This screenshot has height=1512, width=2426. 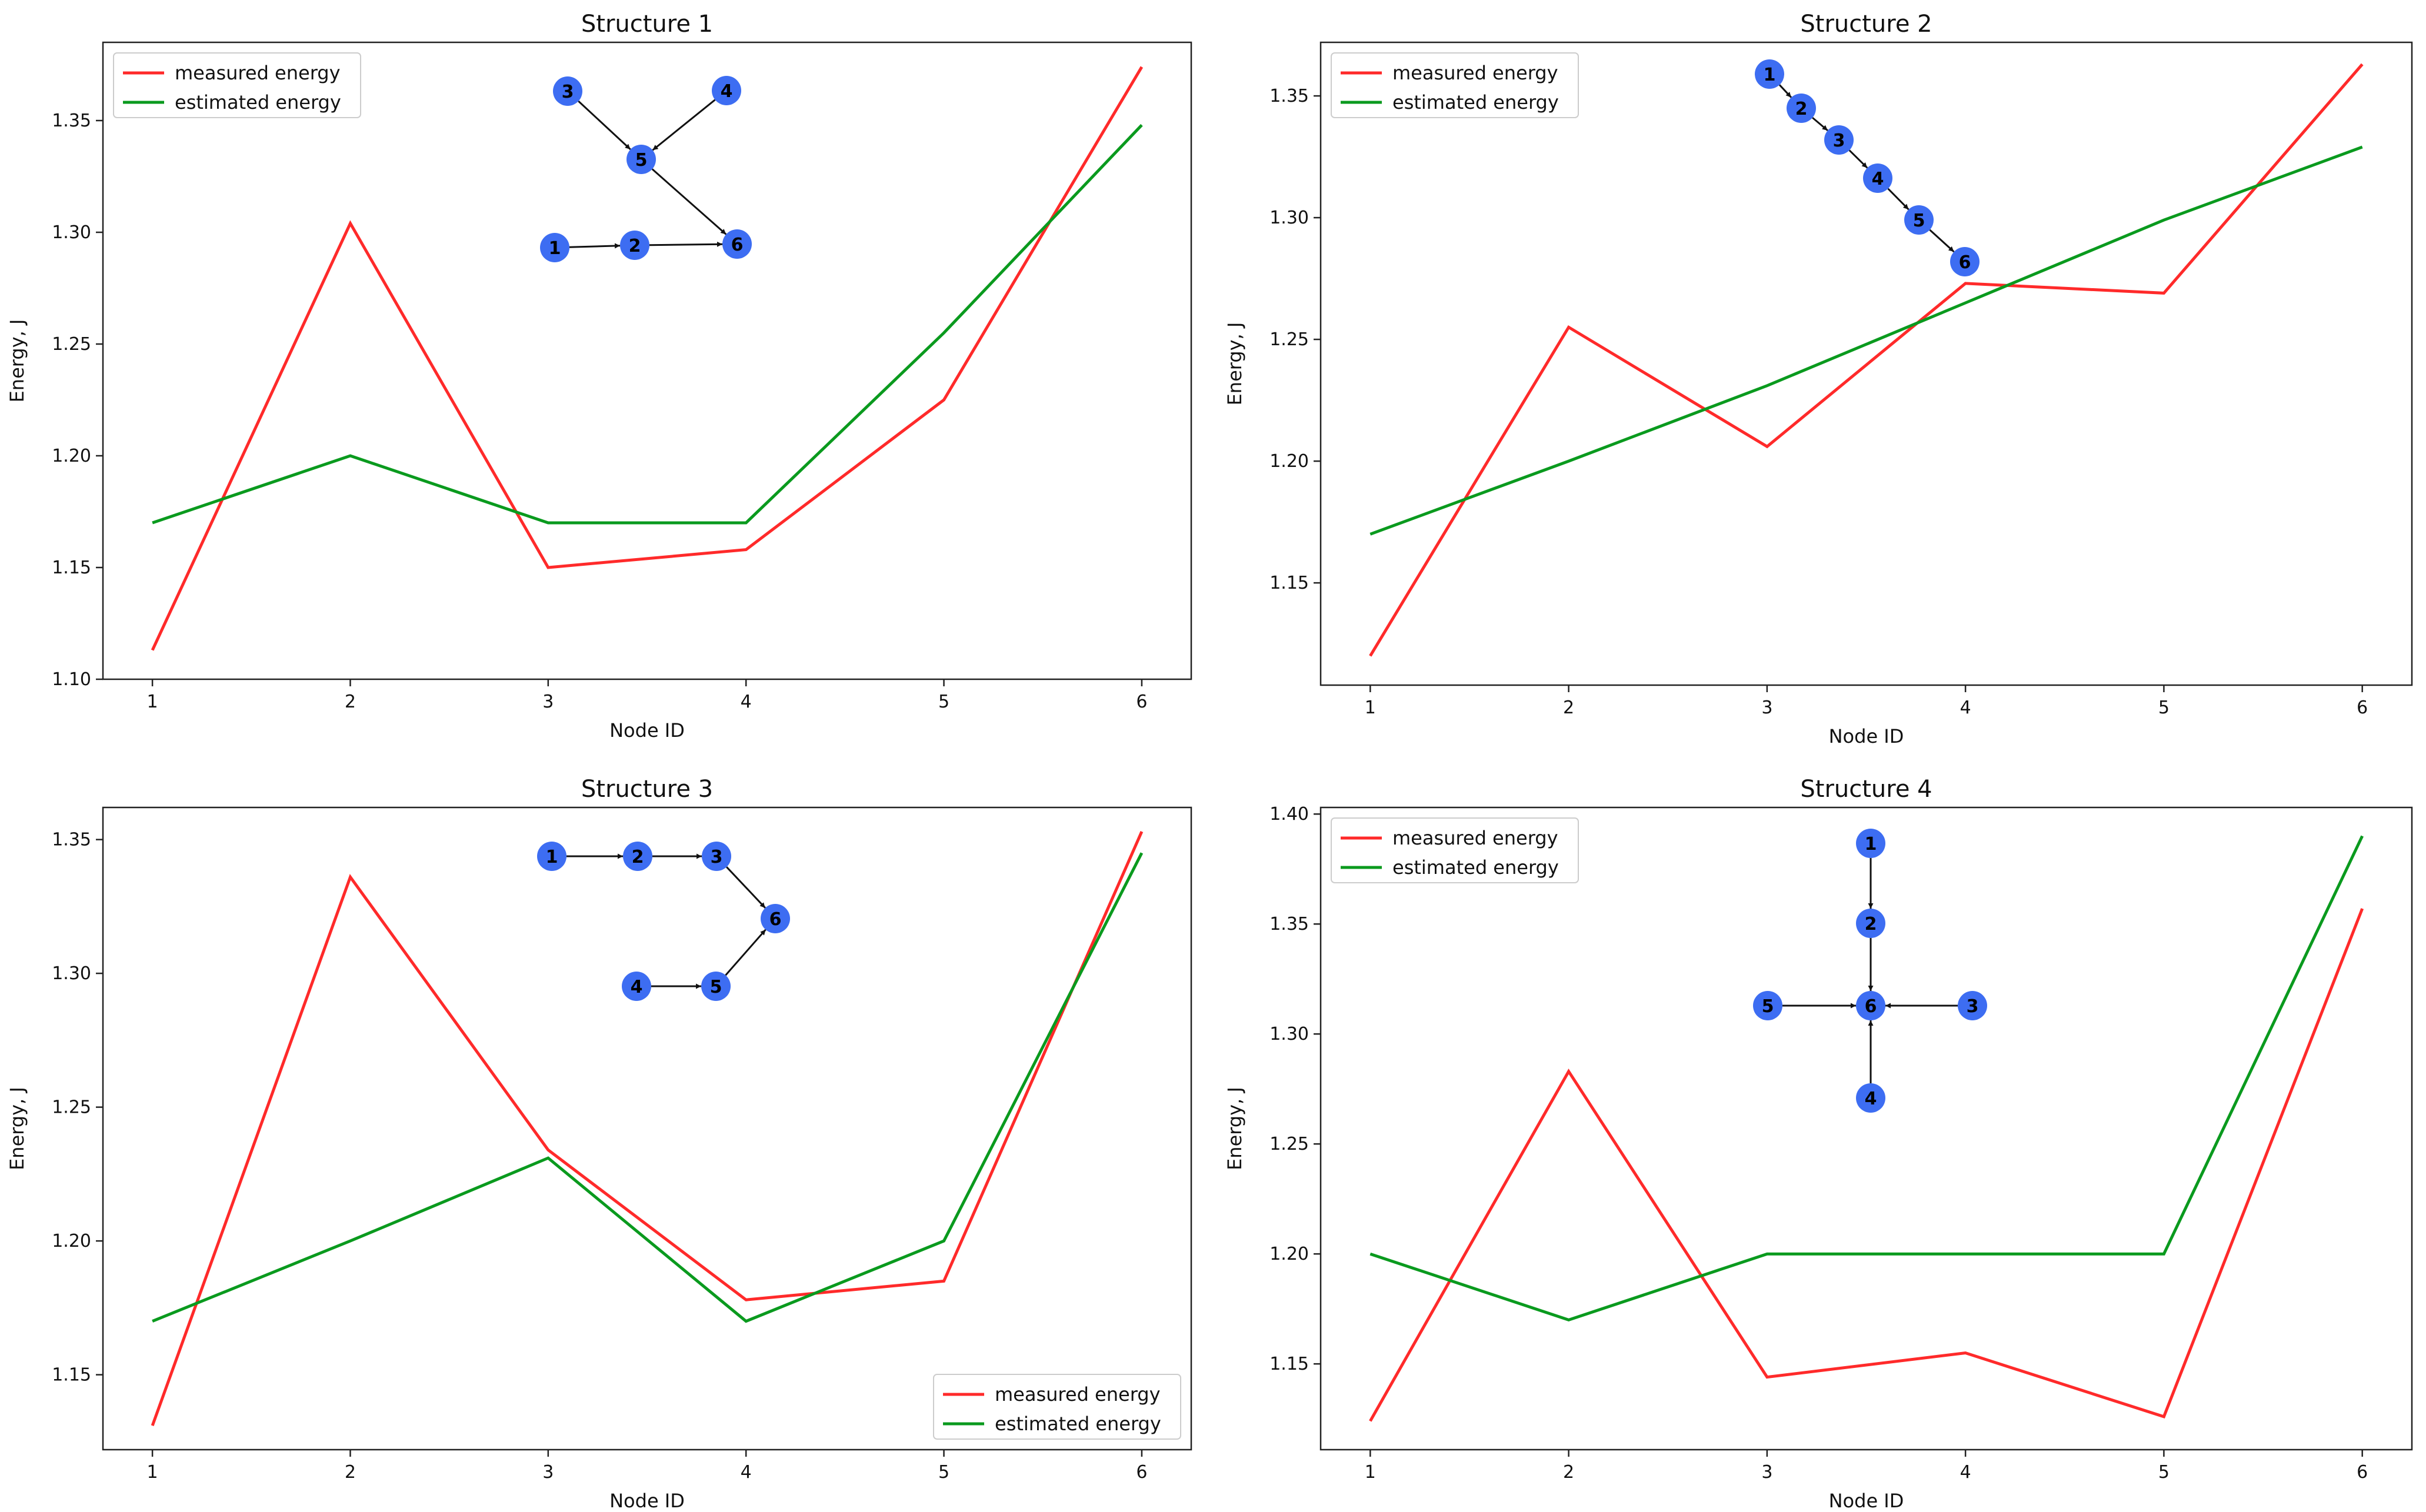 What do you see at coordinates (152, 702) in the screenshot?
I see `x-tick-label: 1` at bounding box center [152, 702].